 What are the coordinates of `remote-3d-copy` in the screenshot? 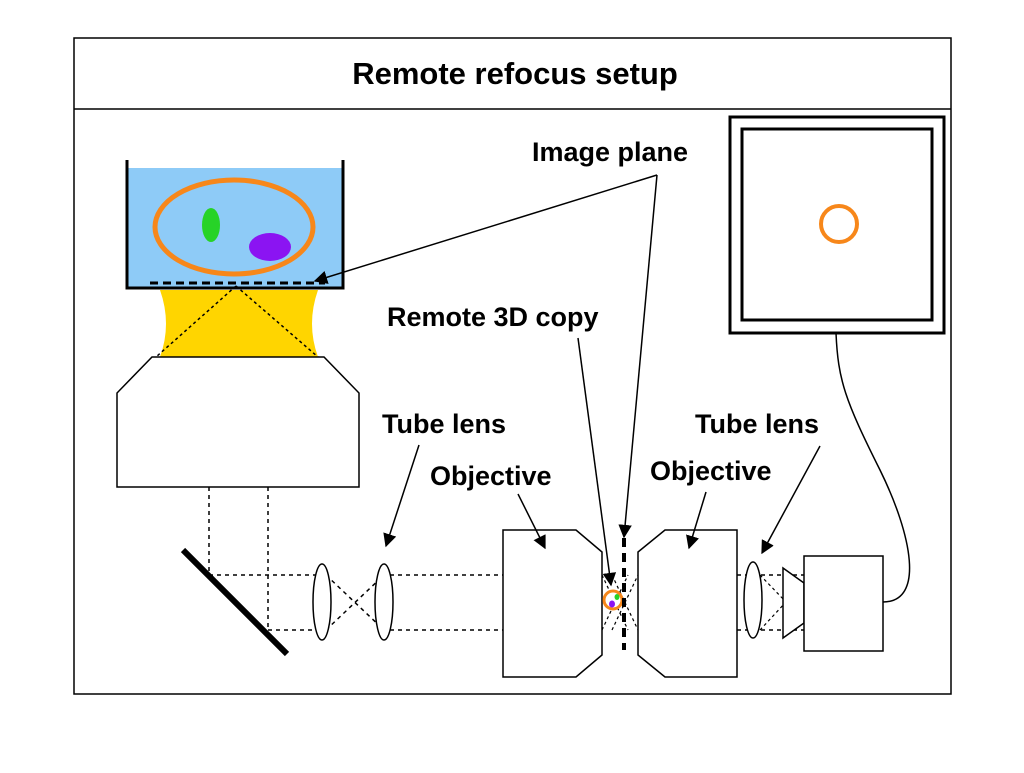 It's located at (613, 600).